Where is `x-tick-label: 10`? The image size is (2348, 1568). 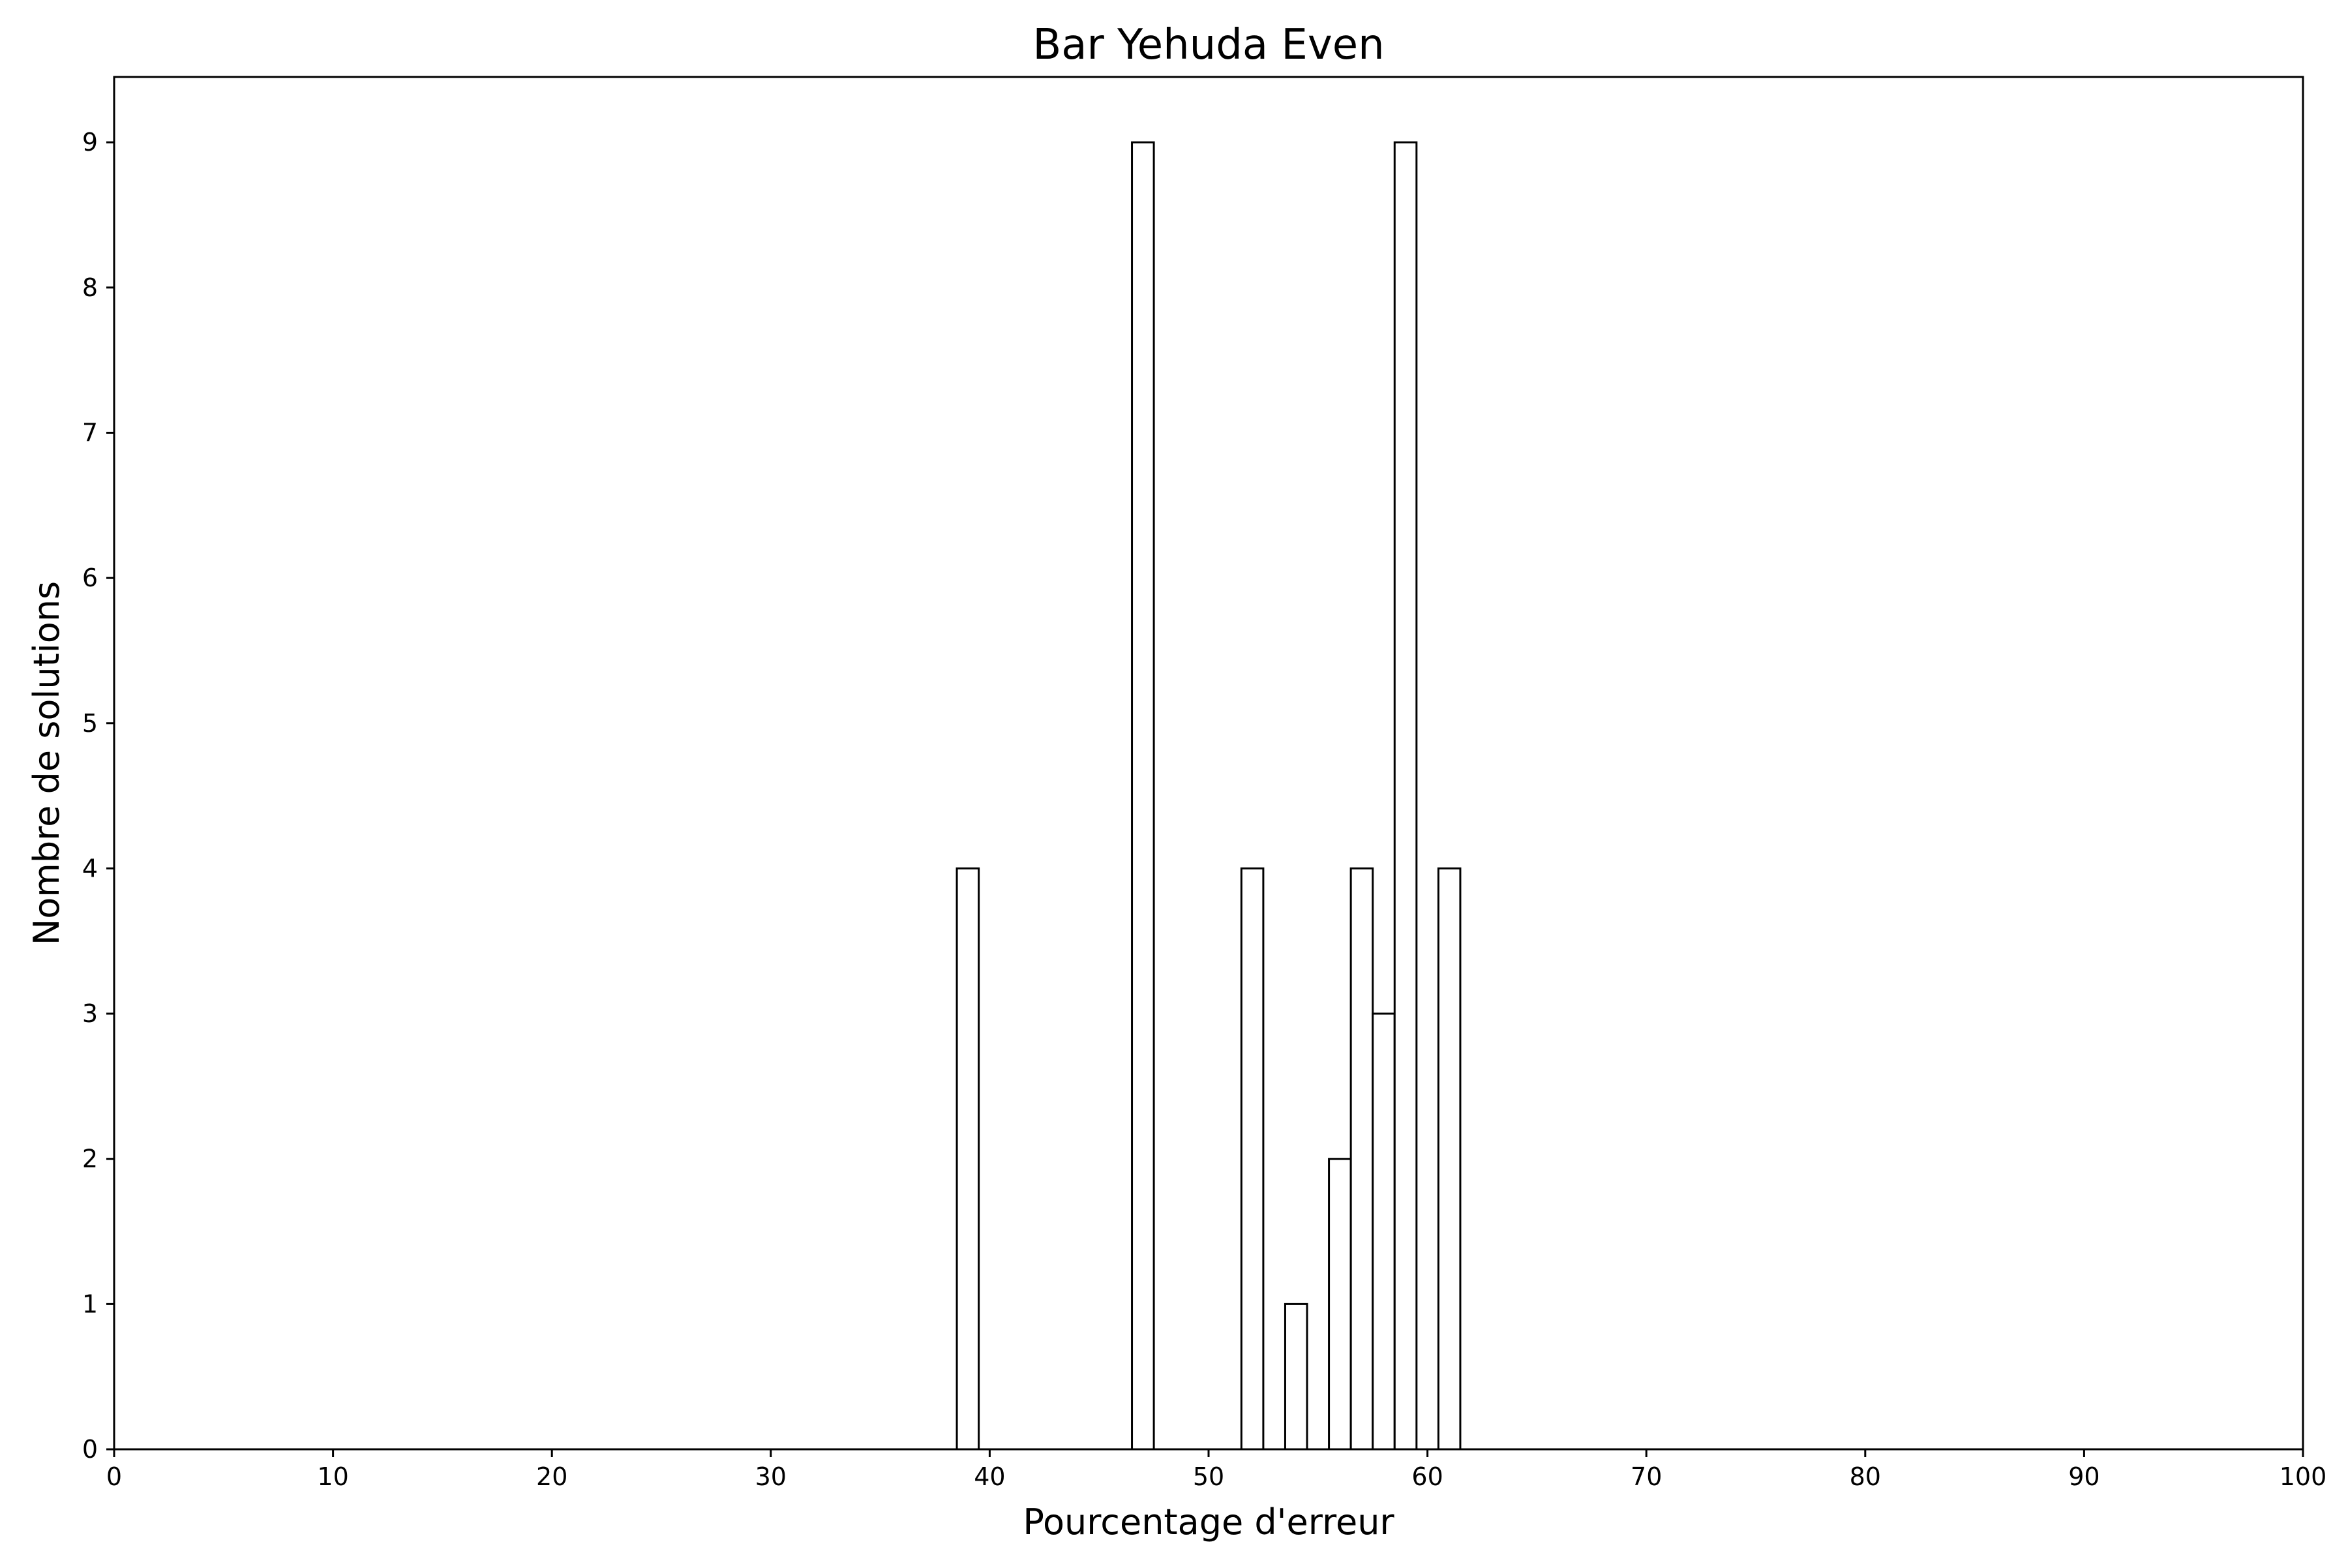
x-tick-label: 10 is located at coordinates (333, 1476).